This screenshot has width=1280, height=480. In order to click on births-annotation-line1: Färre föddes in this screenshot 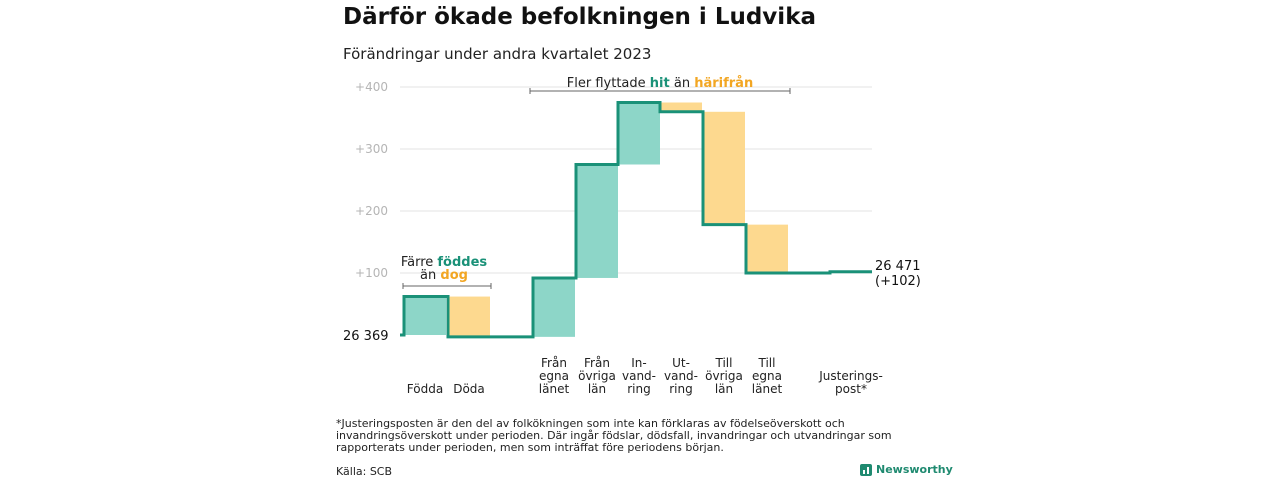, I will do `click(444, 262)`.